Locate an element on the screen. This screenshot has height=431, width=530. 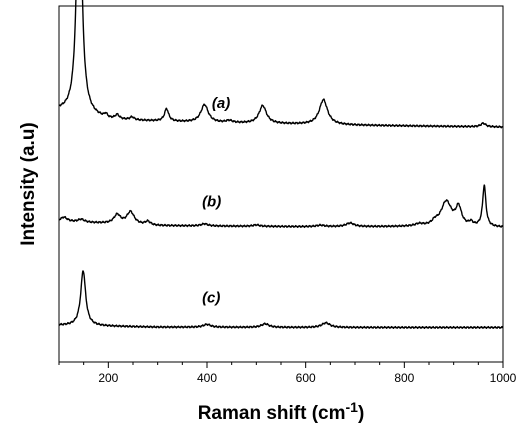
x-tick-label: 400 is located at coordinates (207, 378).